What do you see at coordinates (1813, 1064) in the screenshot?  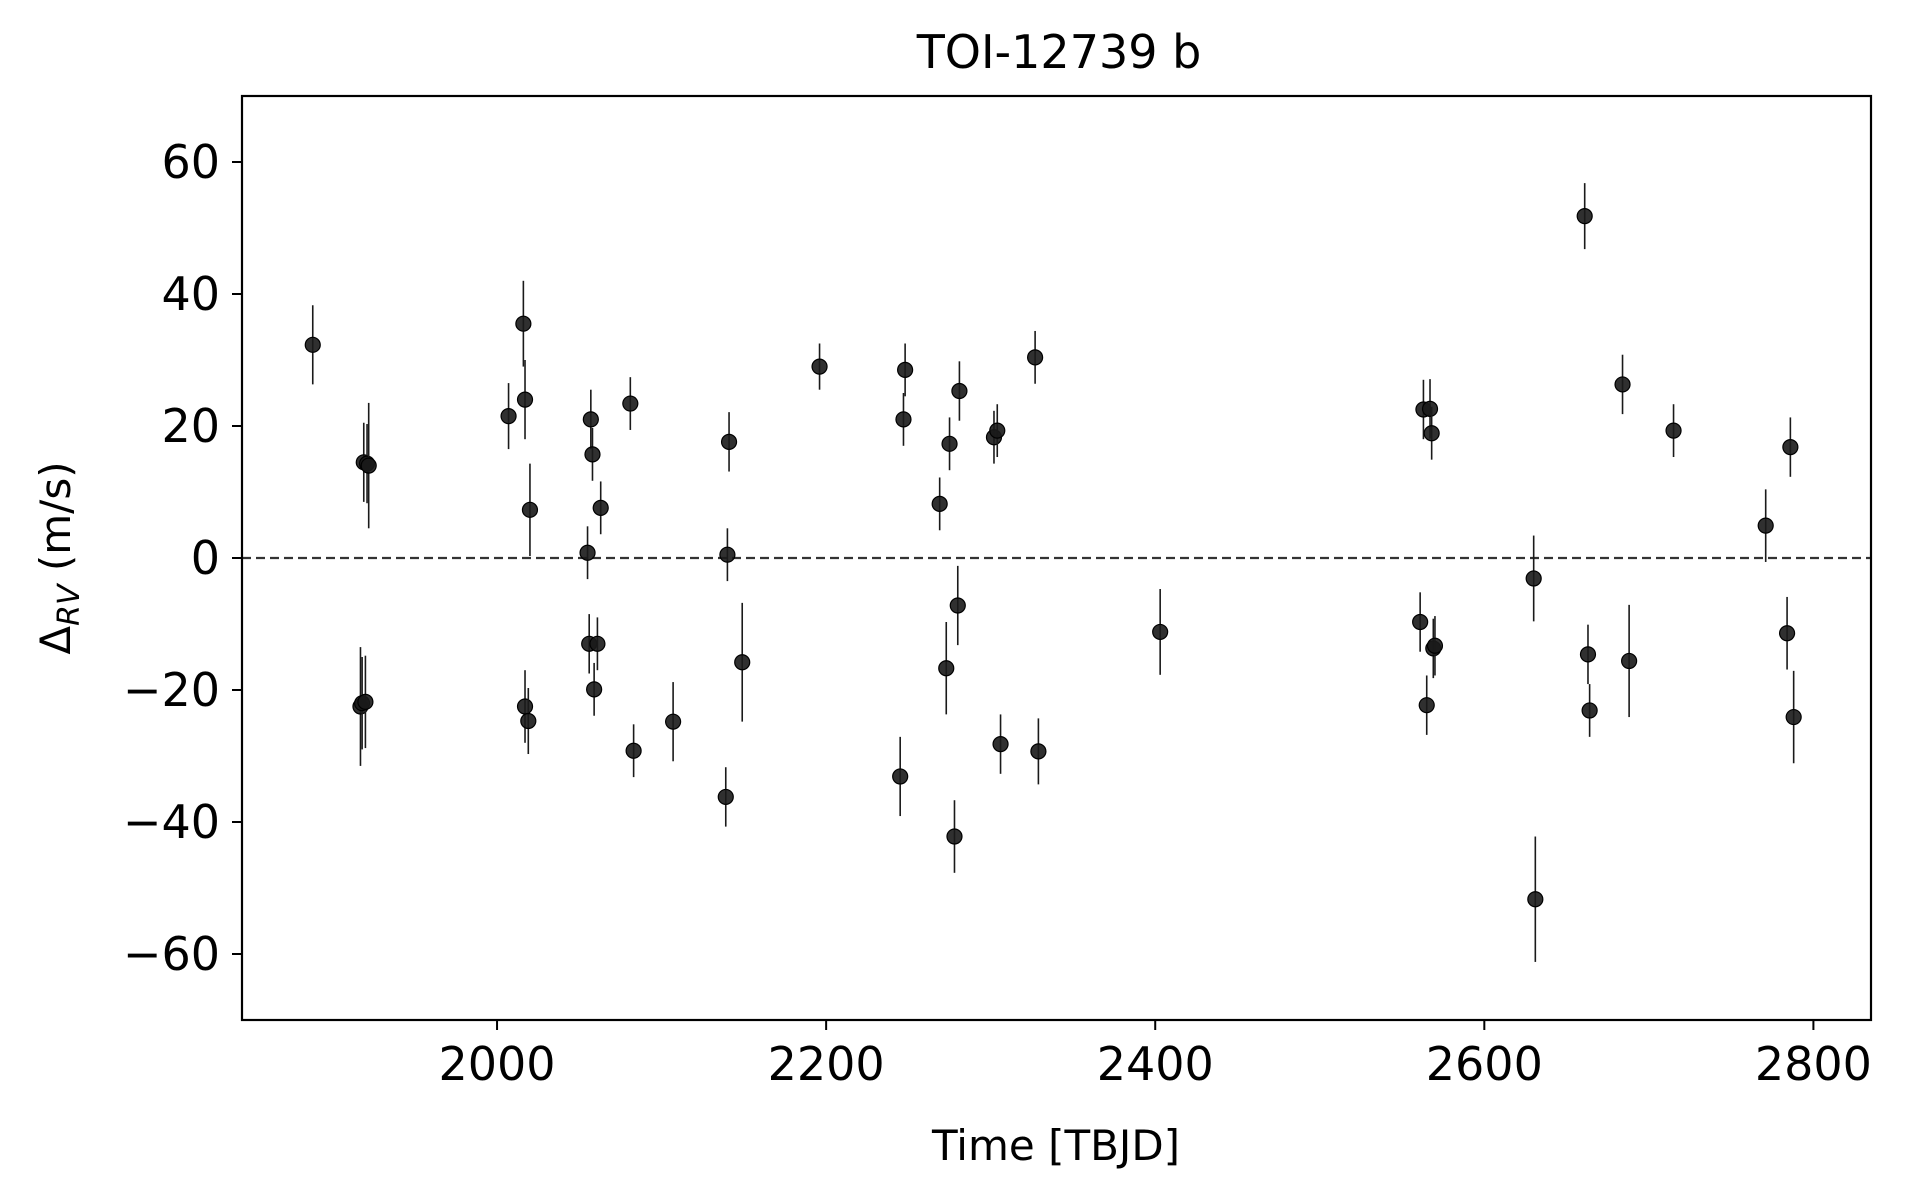 I see `x-tick-label: 2800` at bounding box center [1813, 1064].